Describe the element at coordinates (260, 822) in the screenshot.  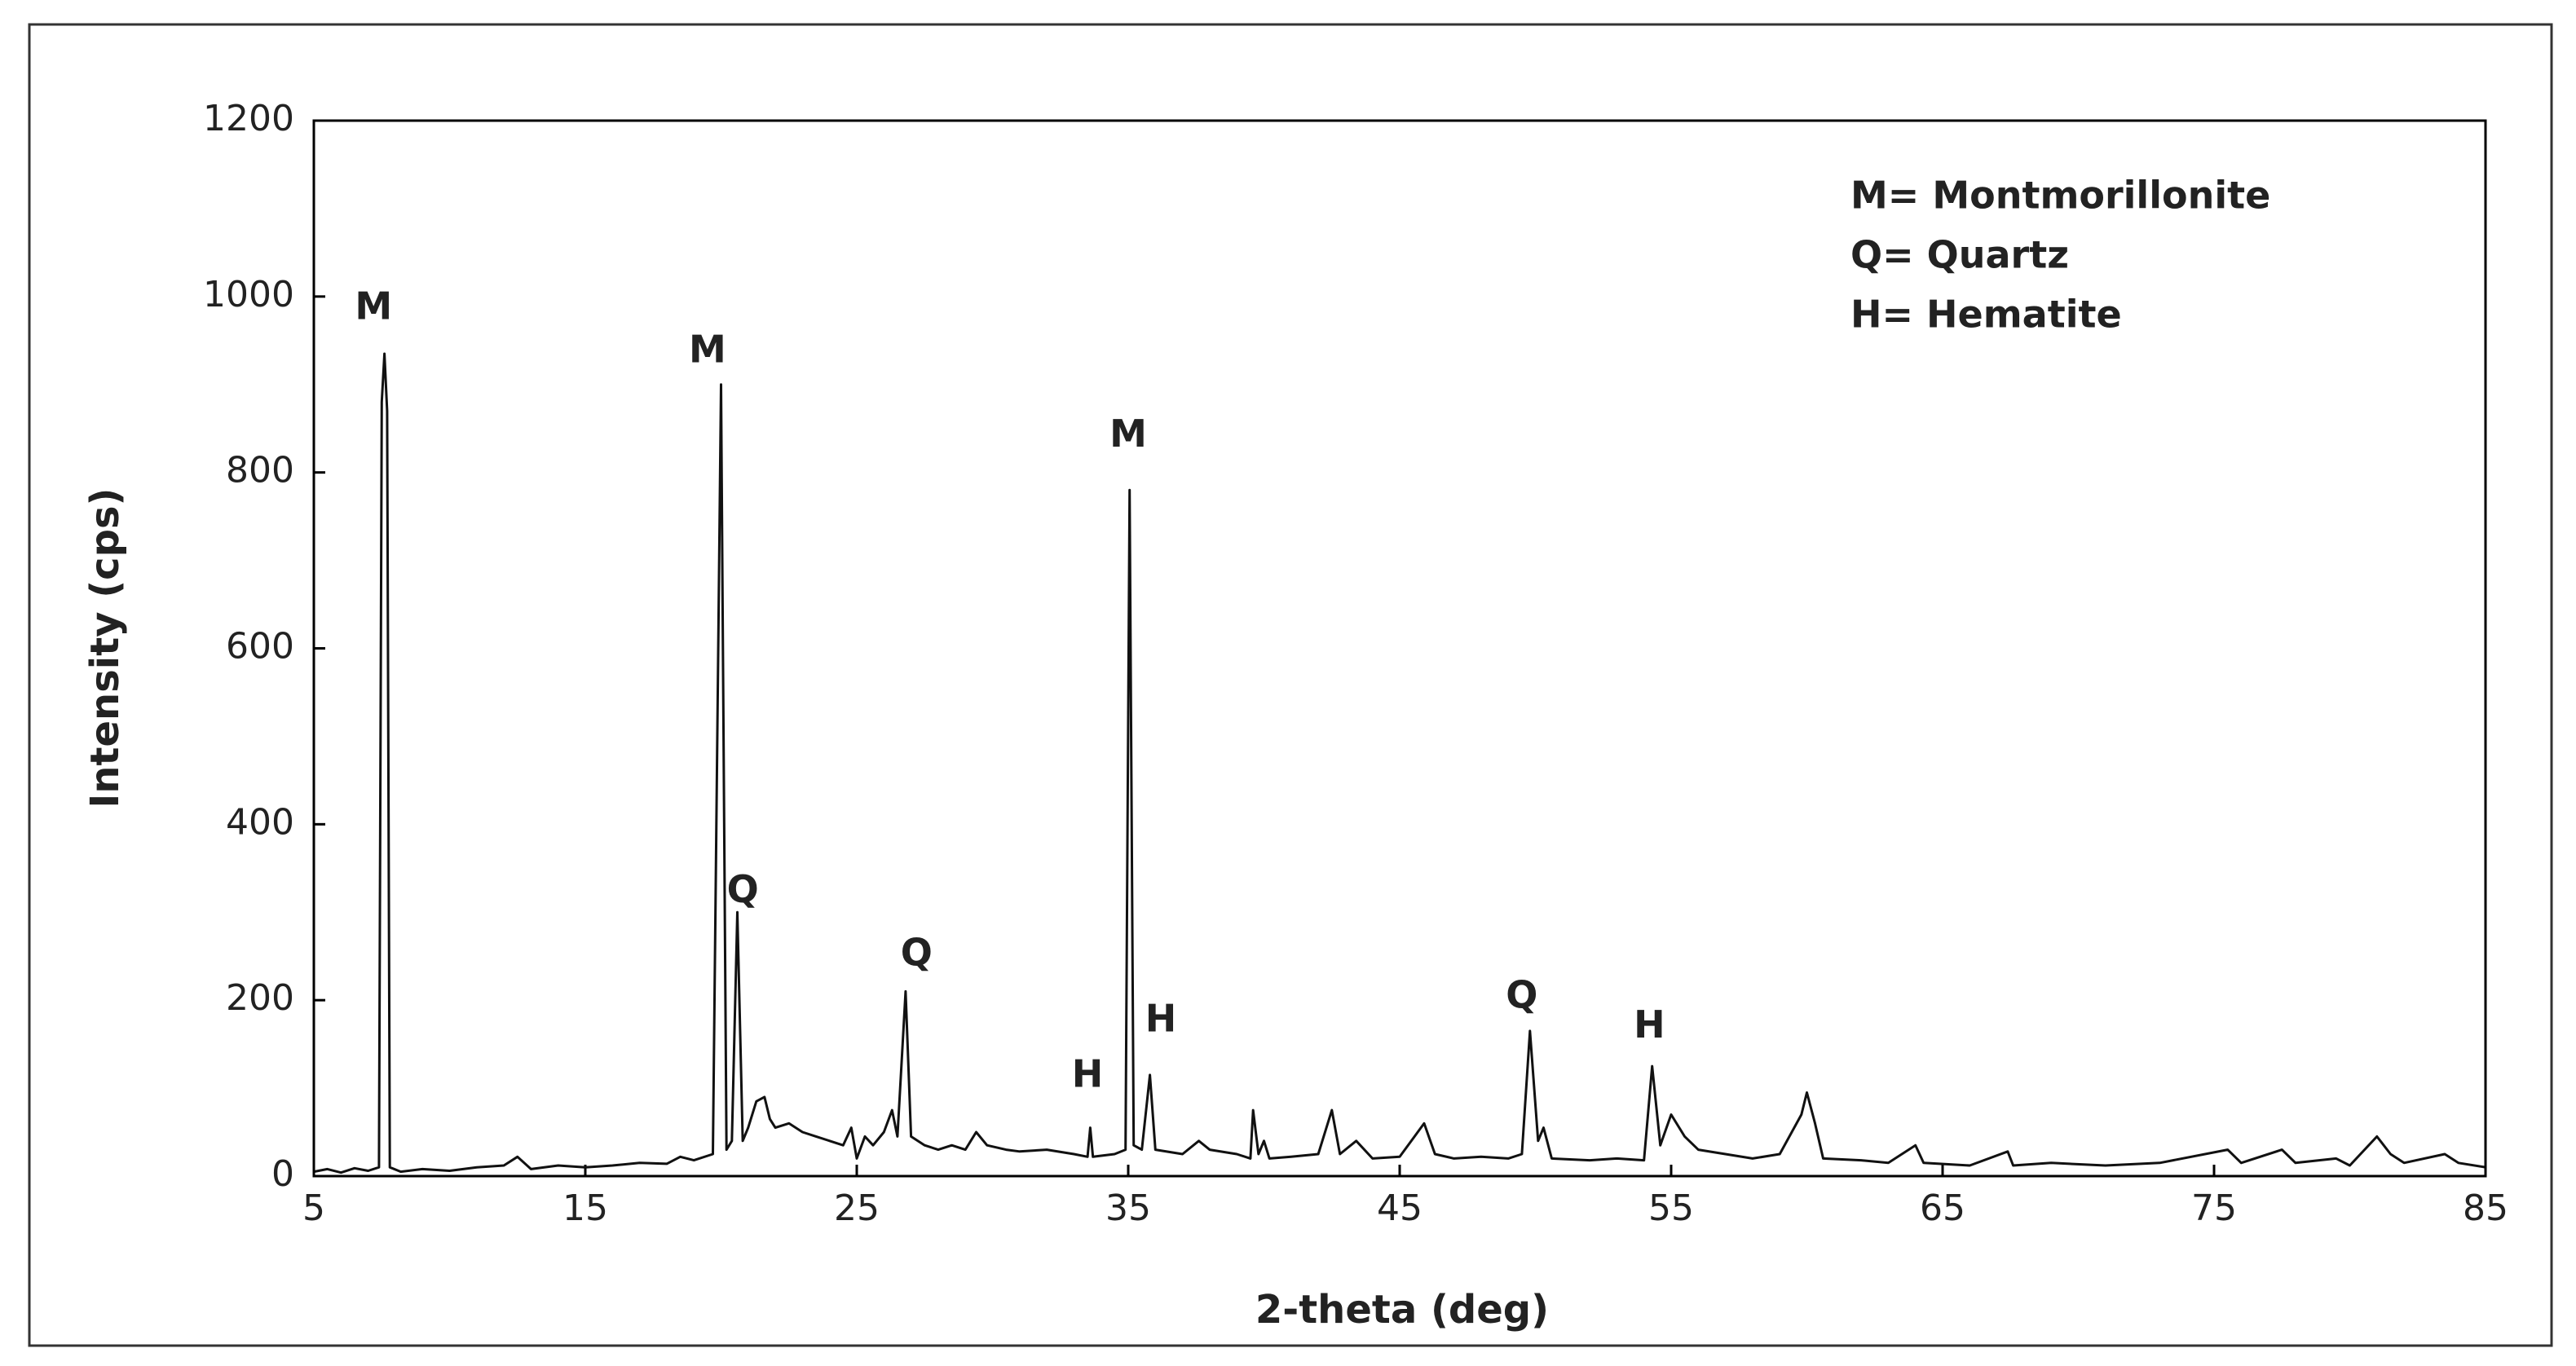
I see `y-tick-label: 400` at that location.